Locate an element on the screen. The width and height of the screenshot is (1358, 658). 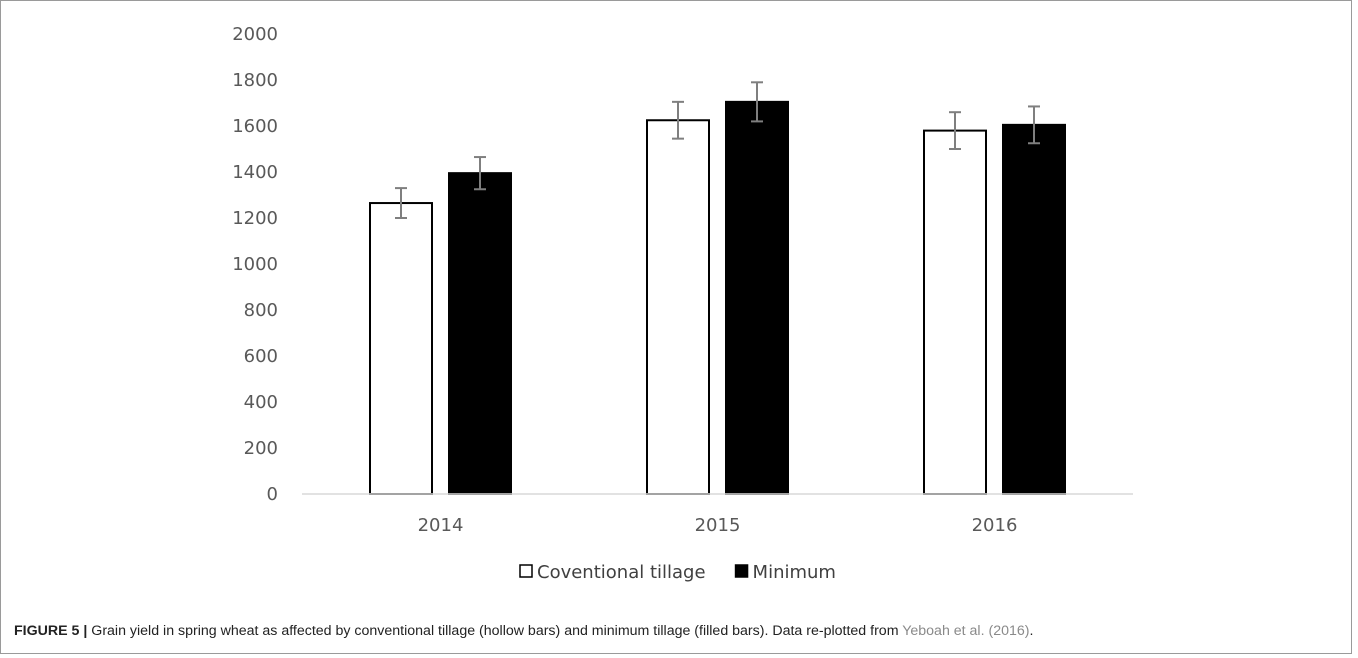
y-axis-ticks: 0 200 400 600 800 1000 1200 1400 1600 1800 2000 is located at coordinates (255, 264).